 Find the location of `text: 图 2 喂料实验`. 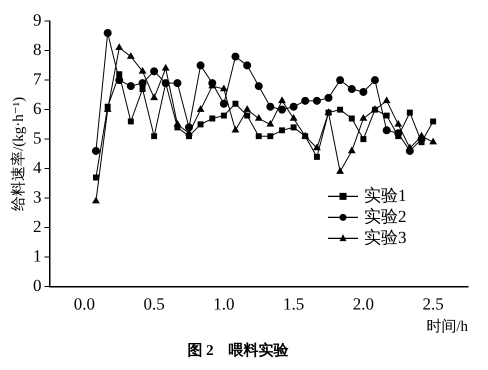

text: 图 2 喂料实验 is located at coordinates (238, 349).